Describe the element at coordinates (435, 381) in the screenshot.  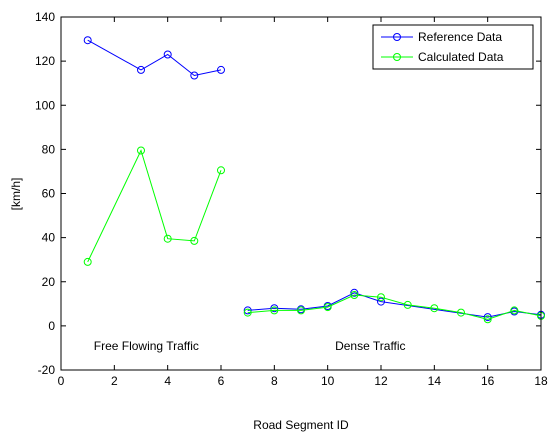
I see `x-tick-label: 14` at that location.